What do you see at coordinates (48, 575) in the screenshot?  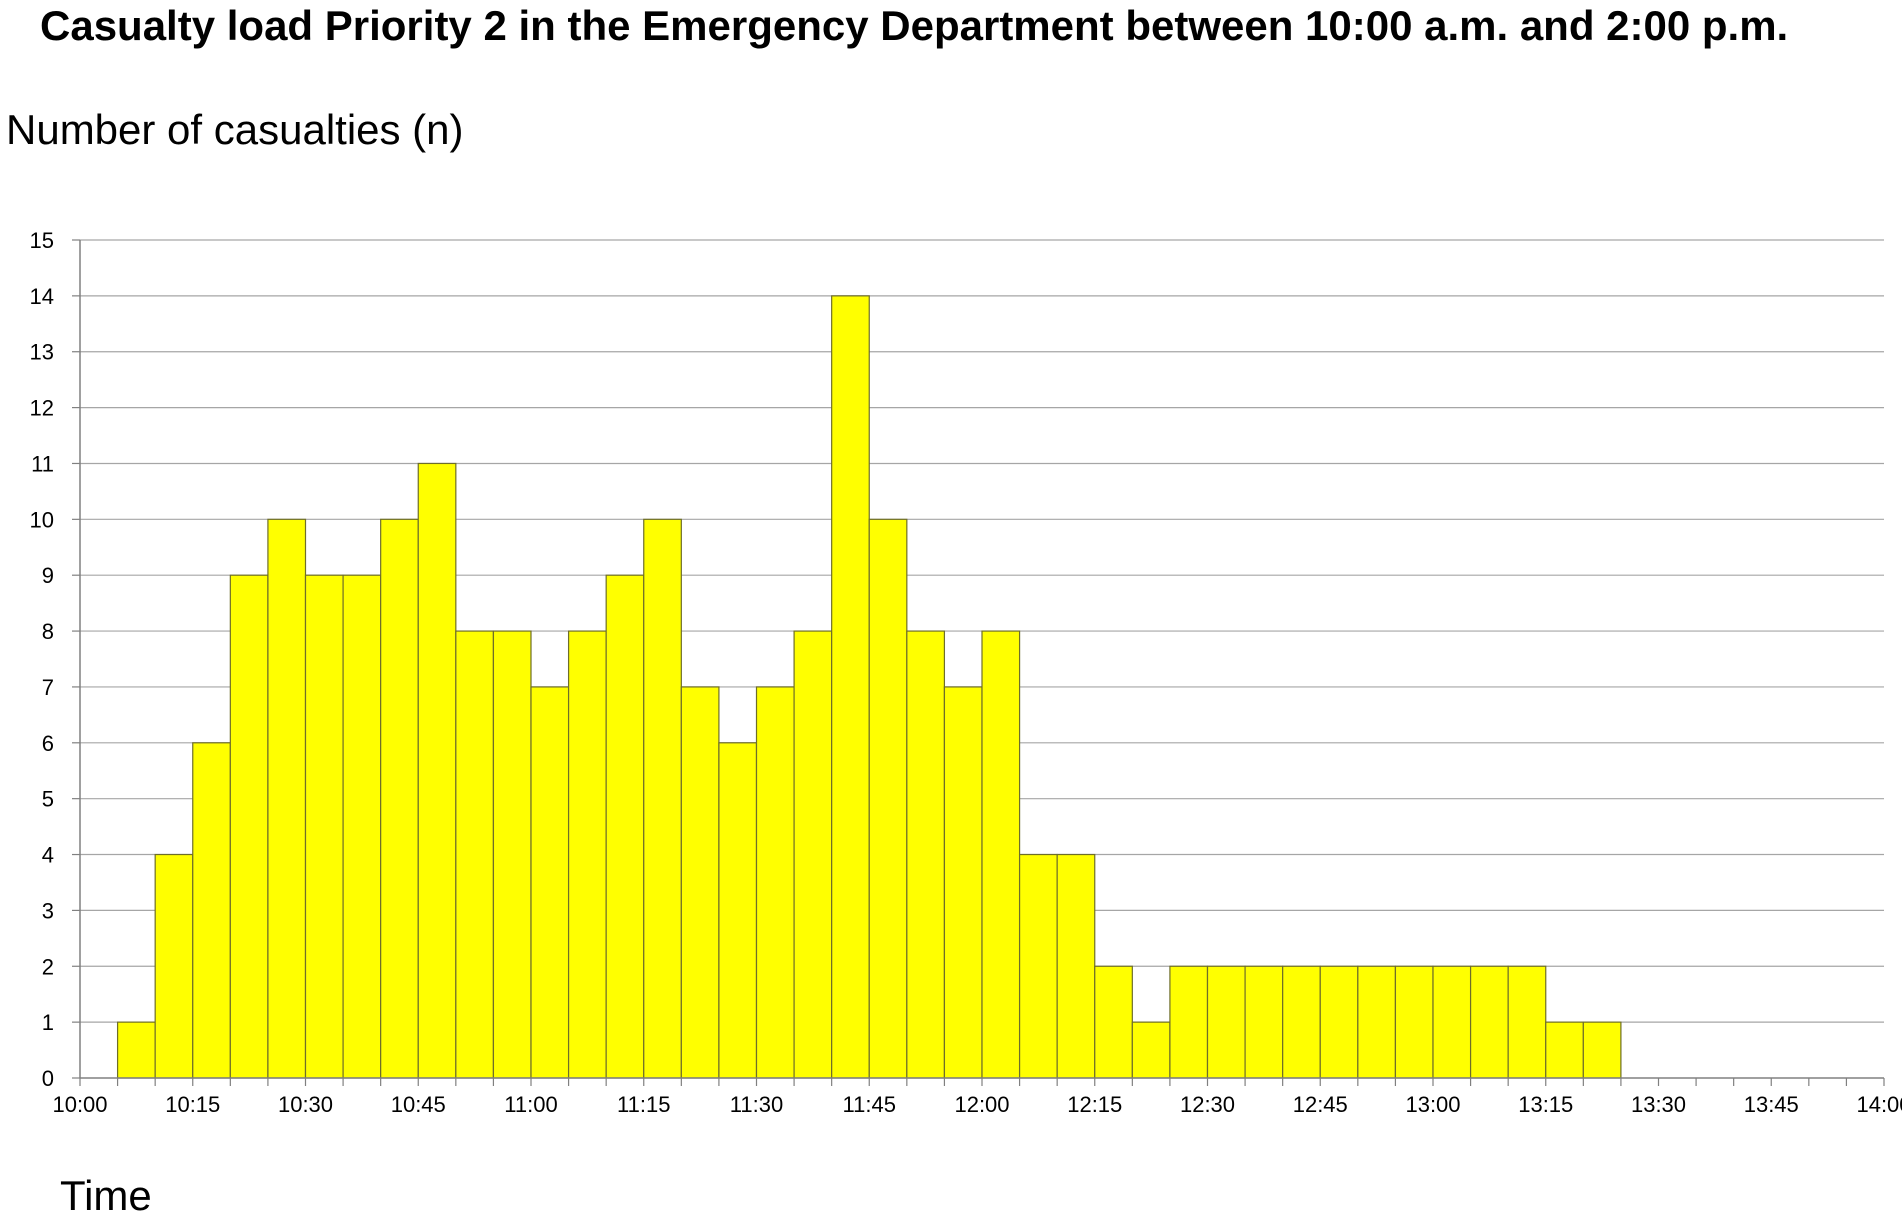 I see `y-tick-label: 9` at bounding box center [48, 575].